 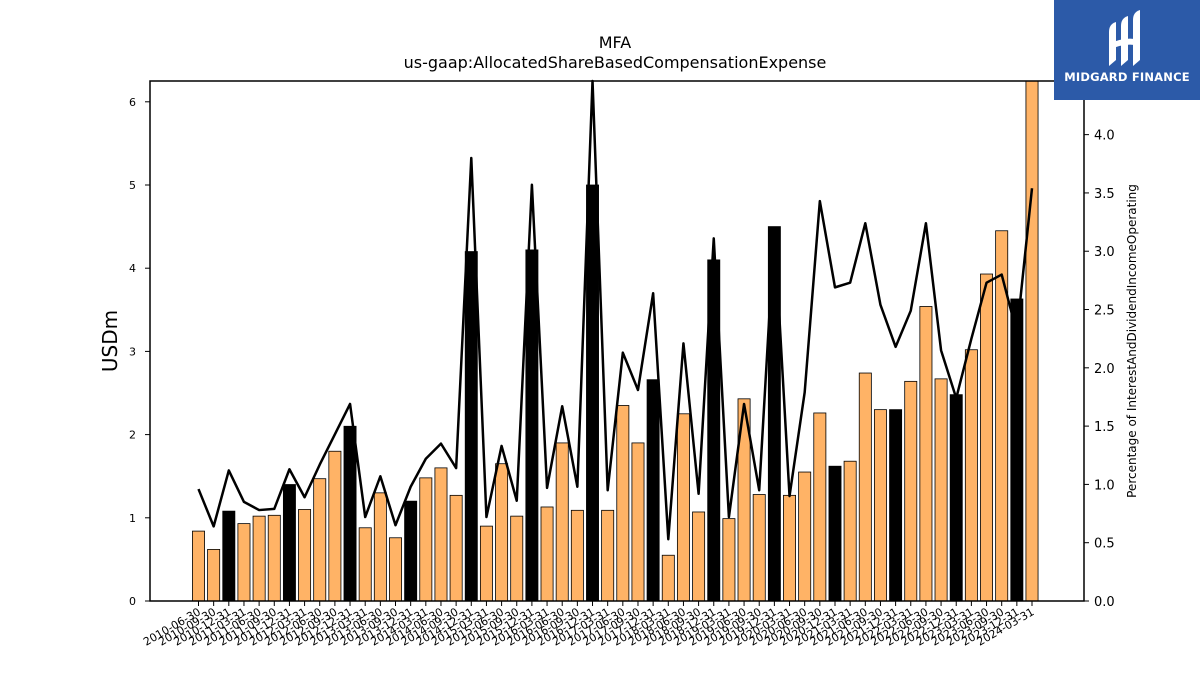 I want to click on left-tick-label: 0, so click(x=132, y=601).